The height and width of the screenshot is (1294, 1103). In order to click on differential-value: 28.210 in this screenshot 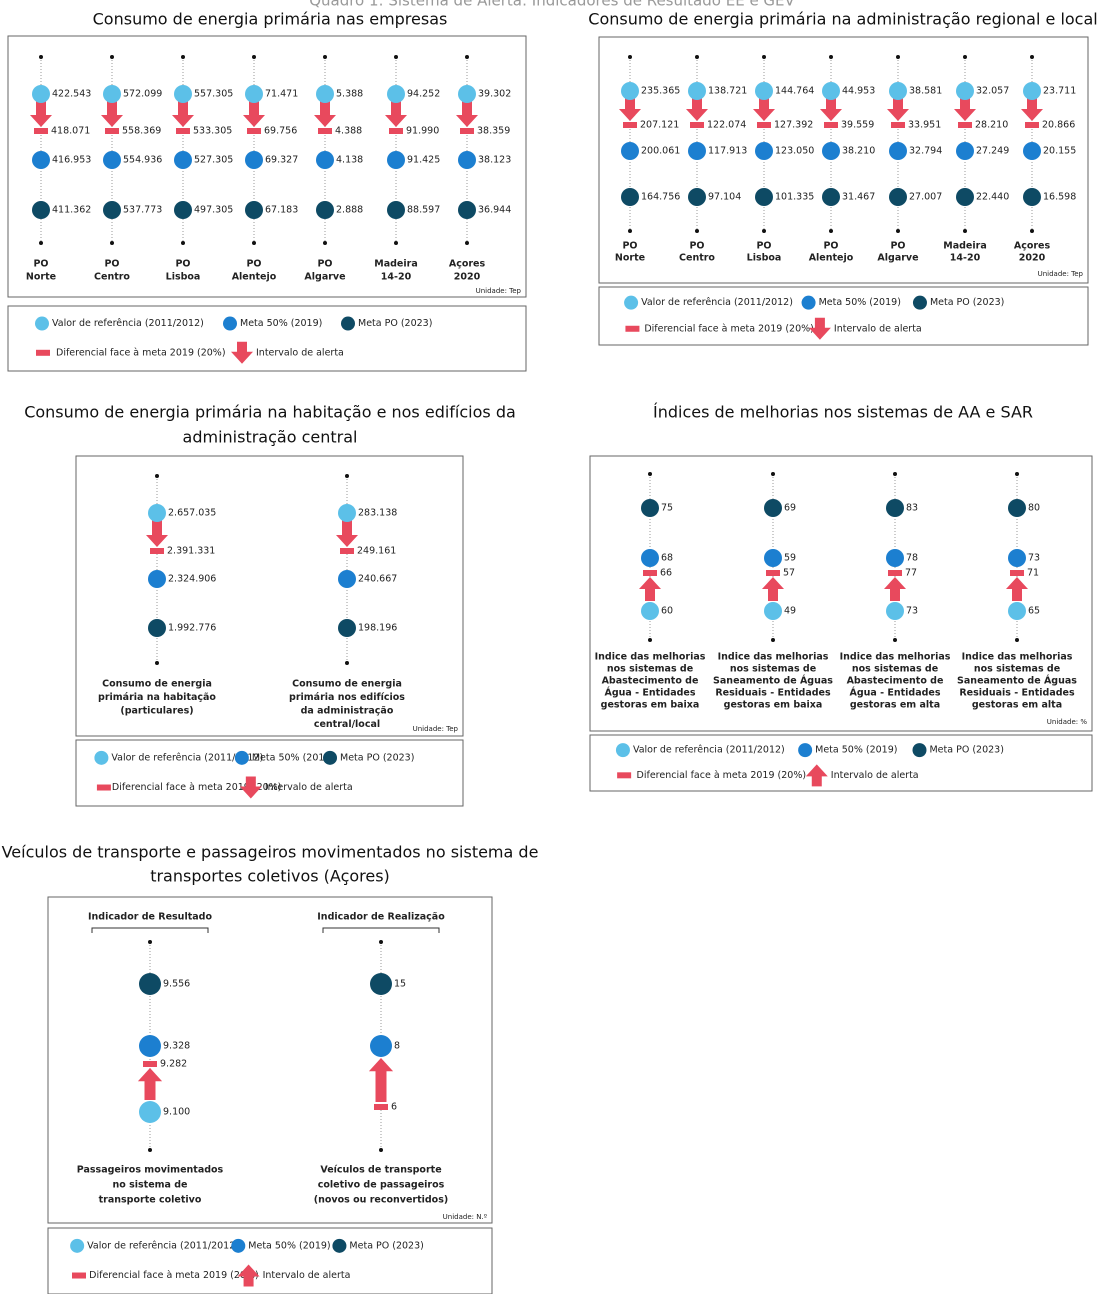, I will do `click(991, 125)`.